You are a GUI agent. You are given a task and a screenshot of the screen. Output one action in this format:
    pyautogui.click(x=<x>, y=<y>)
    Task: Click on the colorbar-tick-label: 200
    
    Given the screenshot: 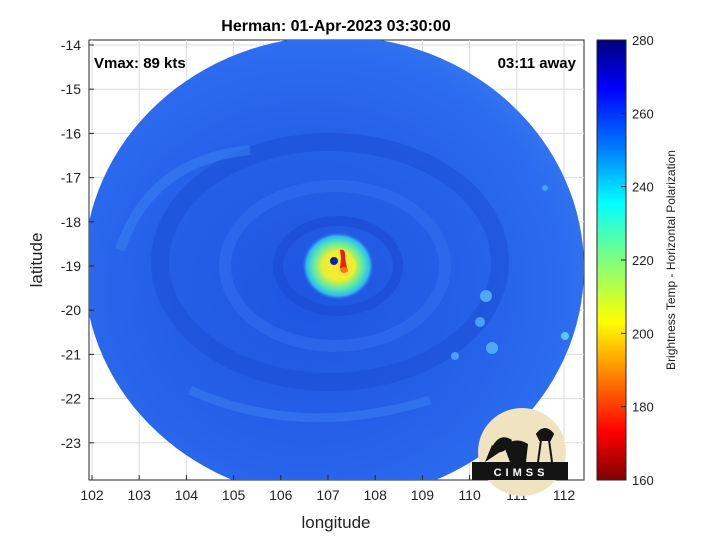 What is the action you would take?
    pyautogui.click(x=643, y=333)
    